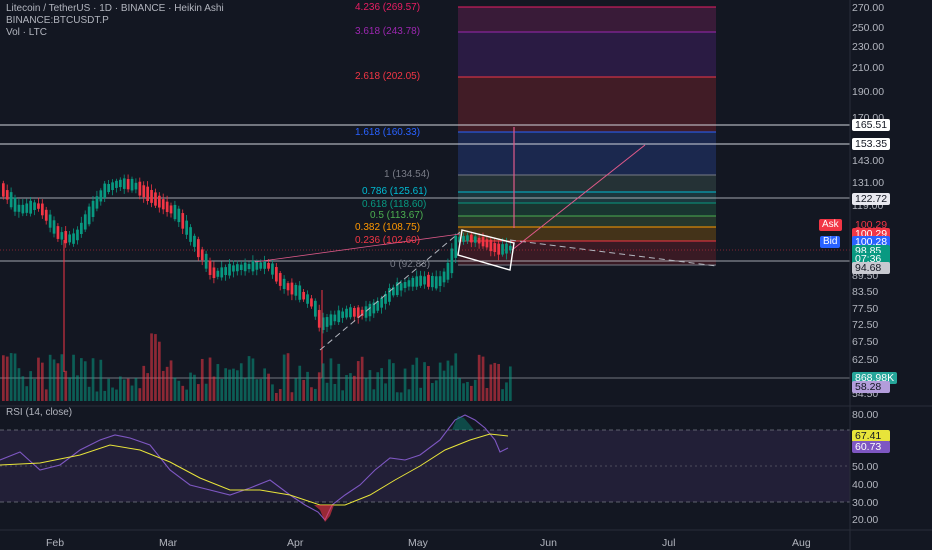 The width and height of the screenshot is (932, 550). What do you see at coordinates (55, 543) in the screenshot?
I see `time-axis-tick: Feb` at bounding box center [55, 543].